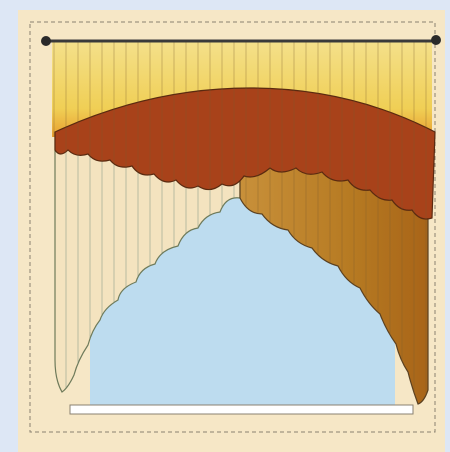 This screenshot has height=452, width=450. What do you see at coordinates (436, 40) in the screenshot?
I see `rod-finial-right` at bounding box center [436, 40].